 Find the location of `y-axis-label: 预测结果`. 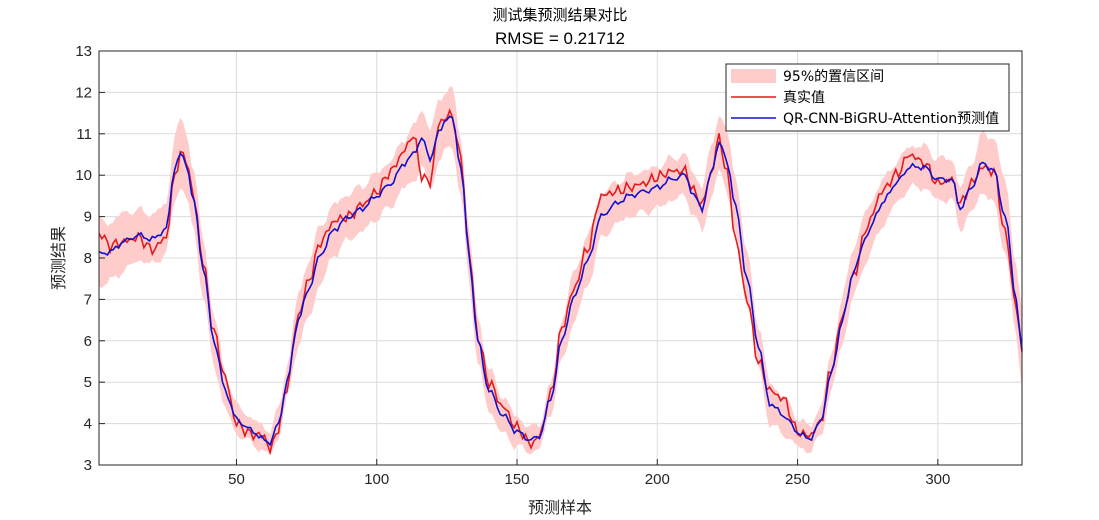

y-axis-label: 预测结果 is located at coordinates (58, 258).